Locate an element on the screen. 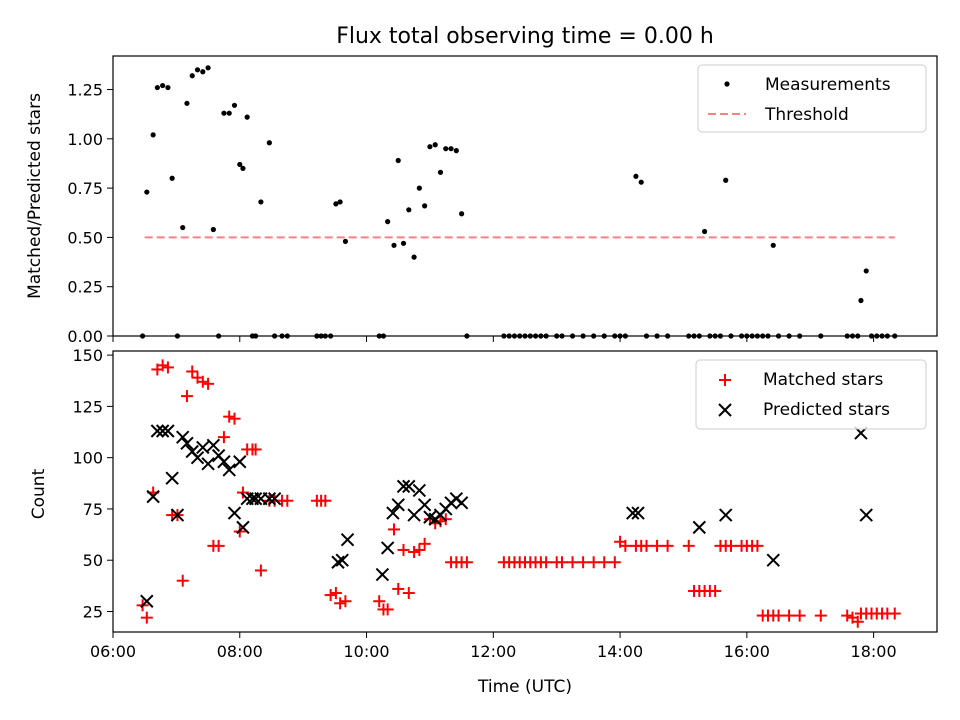  top-chart-title: Flux total observing time = 0.00 h is located at coordinates (525, 36).